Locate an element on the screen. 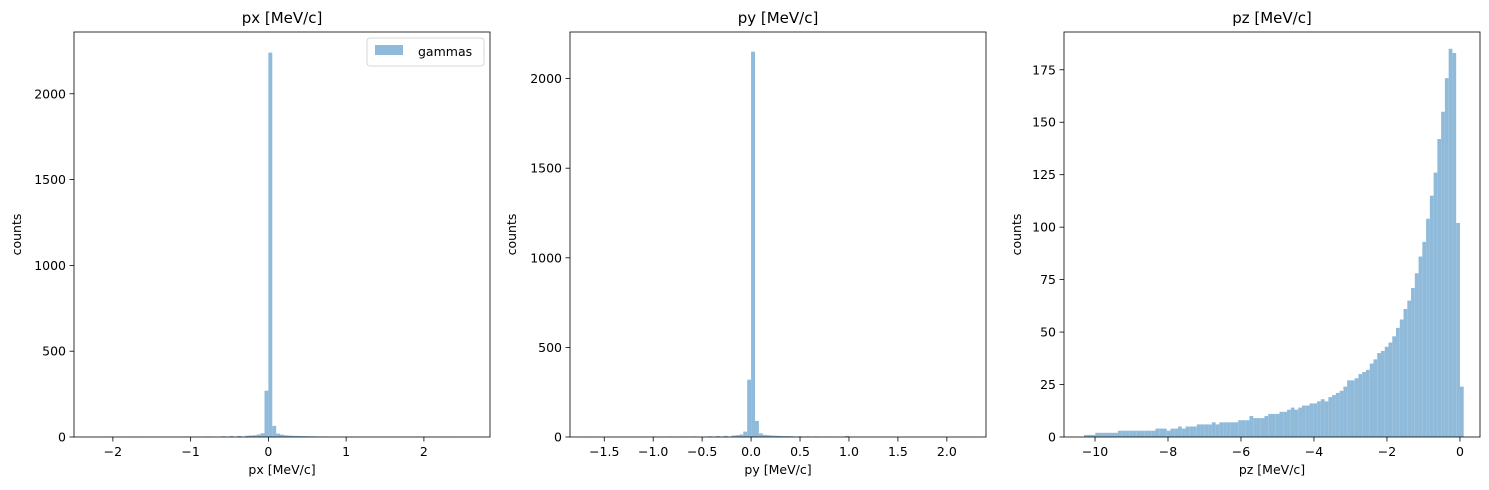 The width and height of the screenshot is (1489, 490). x-axis-label: pz [MeV/c] is located at coordinates (1272, 469).